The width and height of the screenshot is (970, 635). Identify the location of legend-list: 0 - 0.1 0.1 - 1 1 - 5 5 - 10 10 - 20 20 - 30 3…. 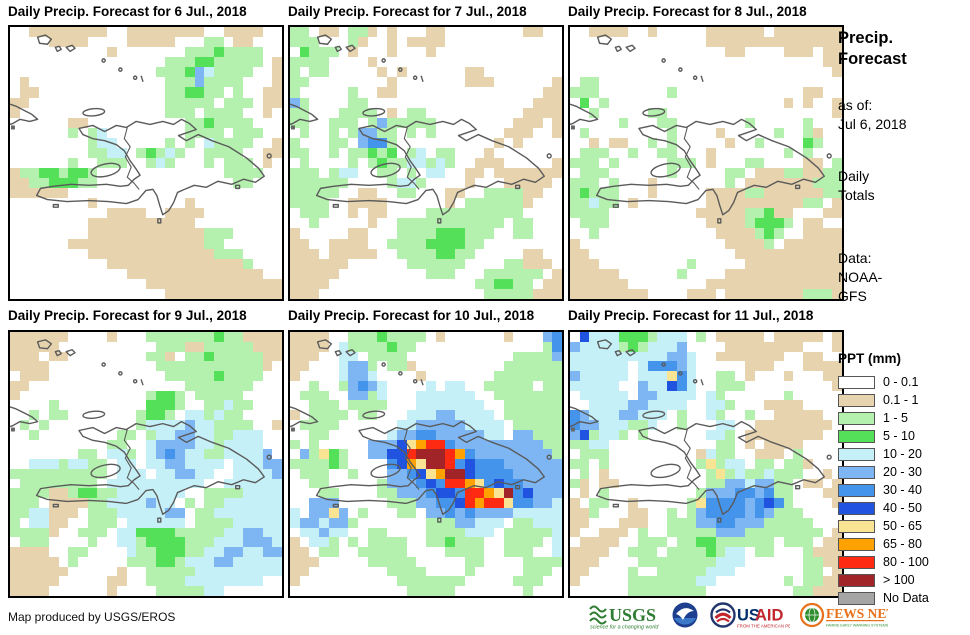
(903, 490).